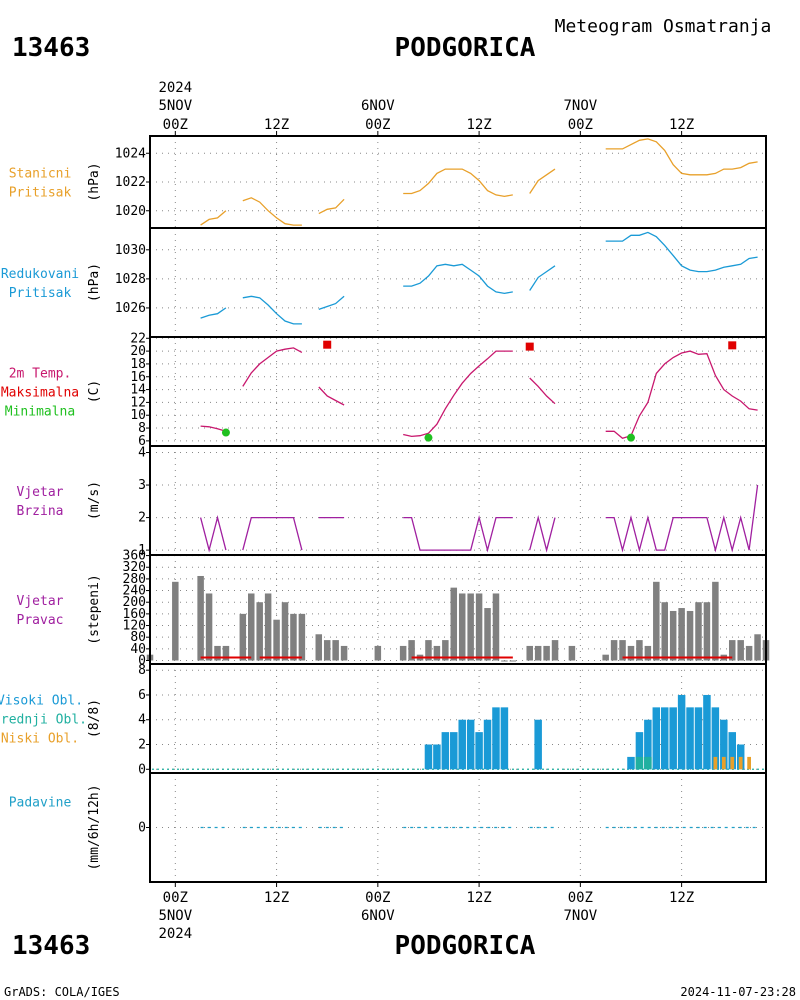 The height and width of the screenshot is (1000, 800). I want to click on panel-frame, so click(458, 282).